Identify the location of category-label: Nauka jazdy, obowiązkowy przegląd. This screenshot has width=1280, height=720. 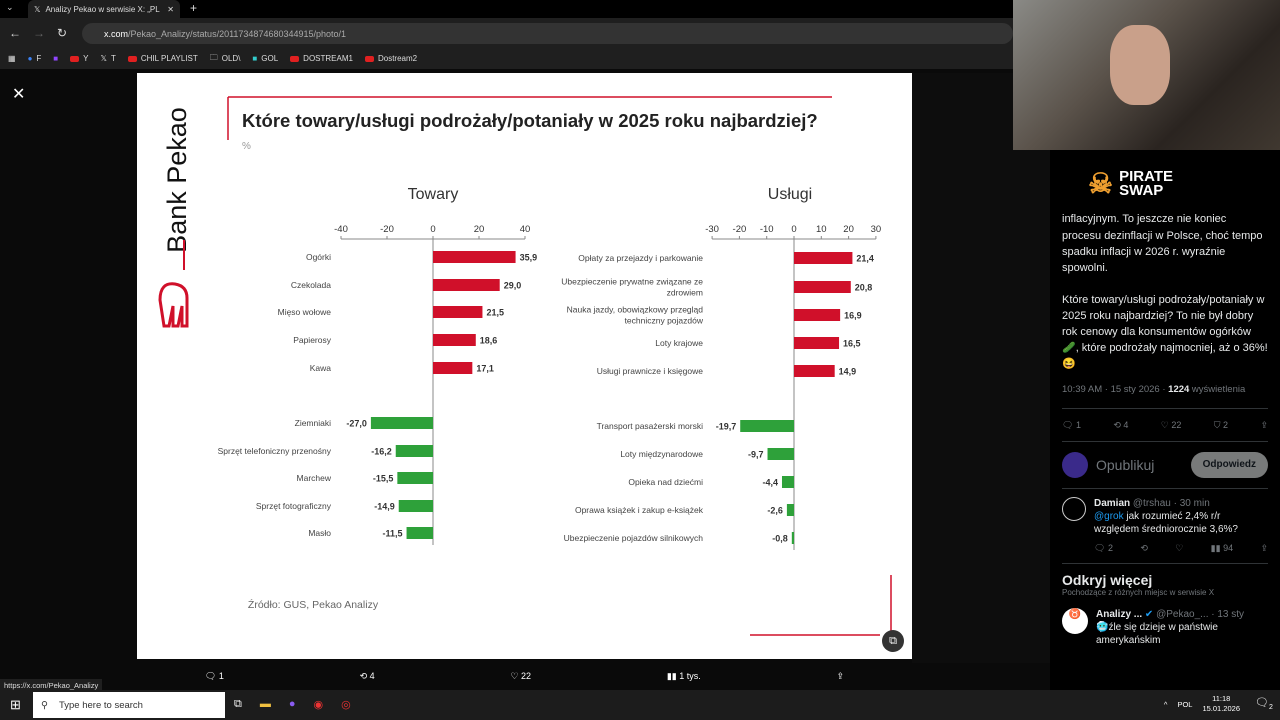
(635, 310).